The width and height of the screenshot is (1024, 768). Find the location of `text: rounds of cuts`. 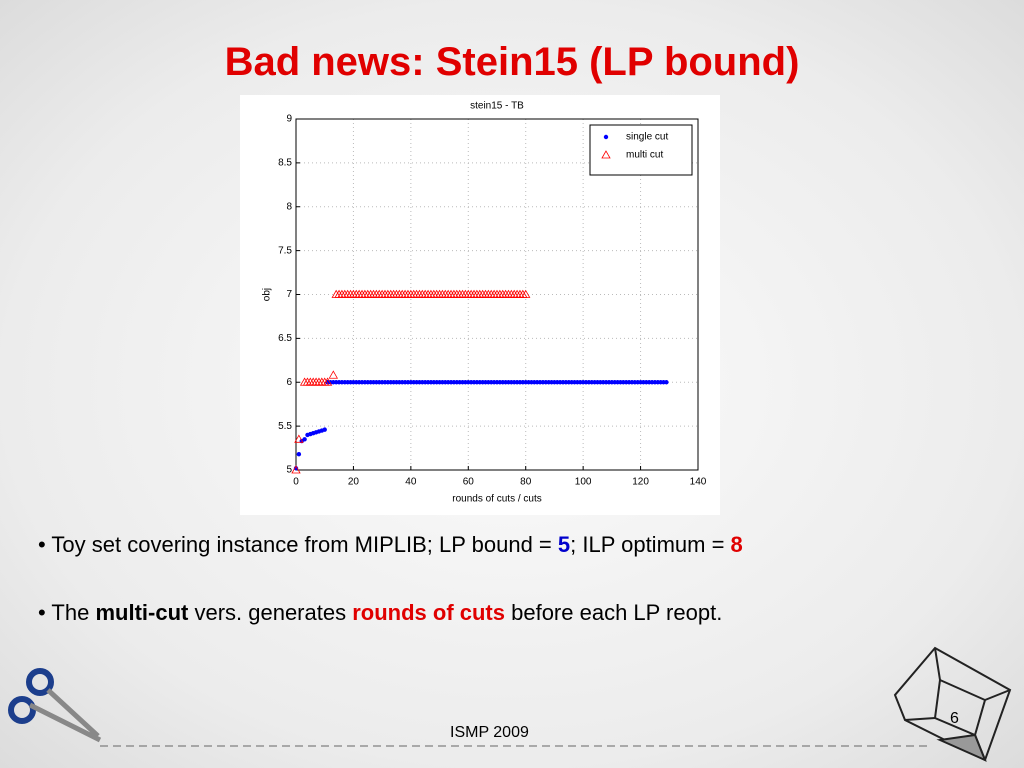

text: rounds of cuts is located at coordinates (428, 612).